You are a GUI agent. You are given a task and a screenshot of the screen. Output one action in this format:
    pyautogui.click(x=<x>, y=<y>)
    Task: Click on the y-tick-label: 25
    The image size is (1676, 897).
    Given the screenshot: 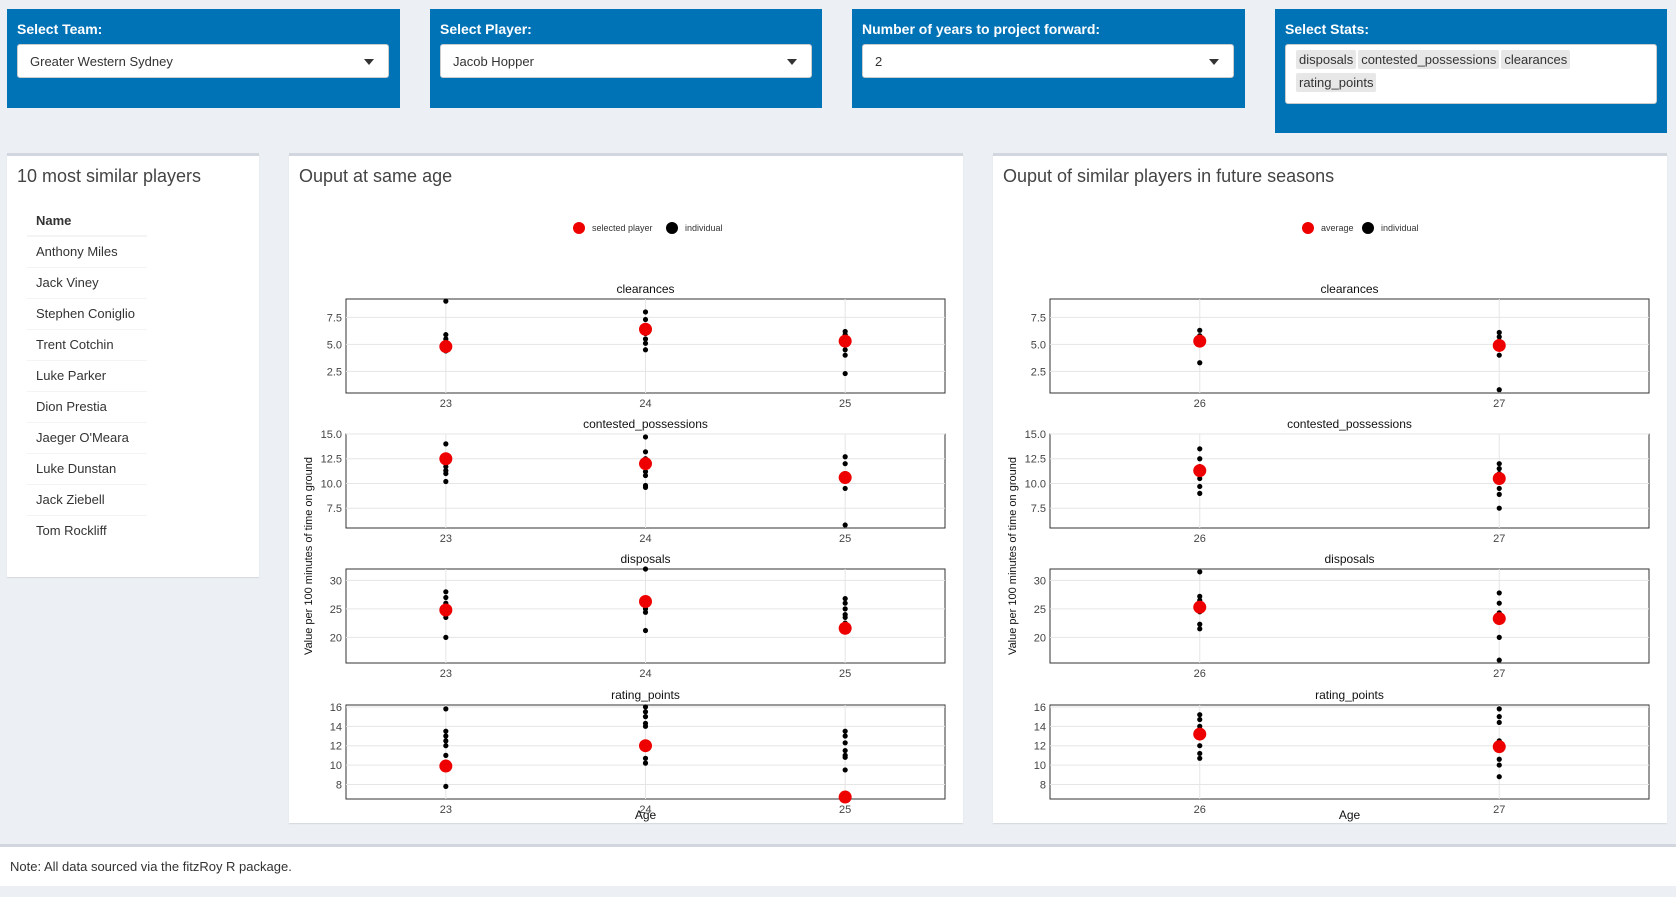 What is the action you would take?
    pyautogui.click(x=1040, y=610)
    